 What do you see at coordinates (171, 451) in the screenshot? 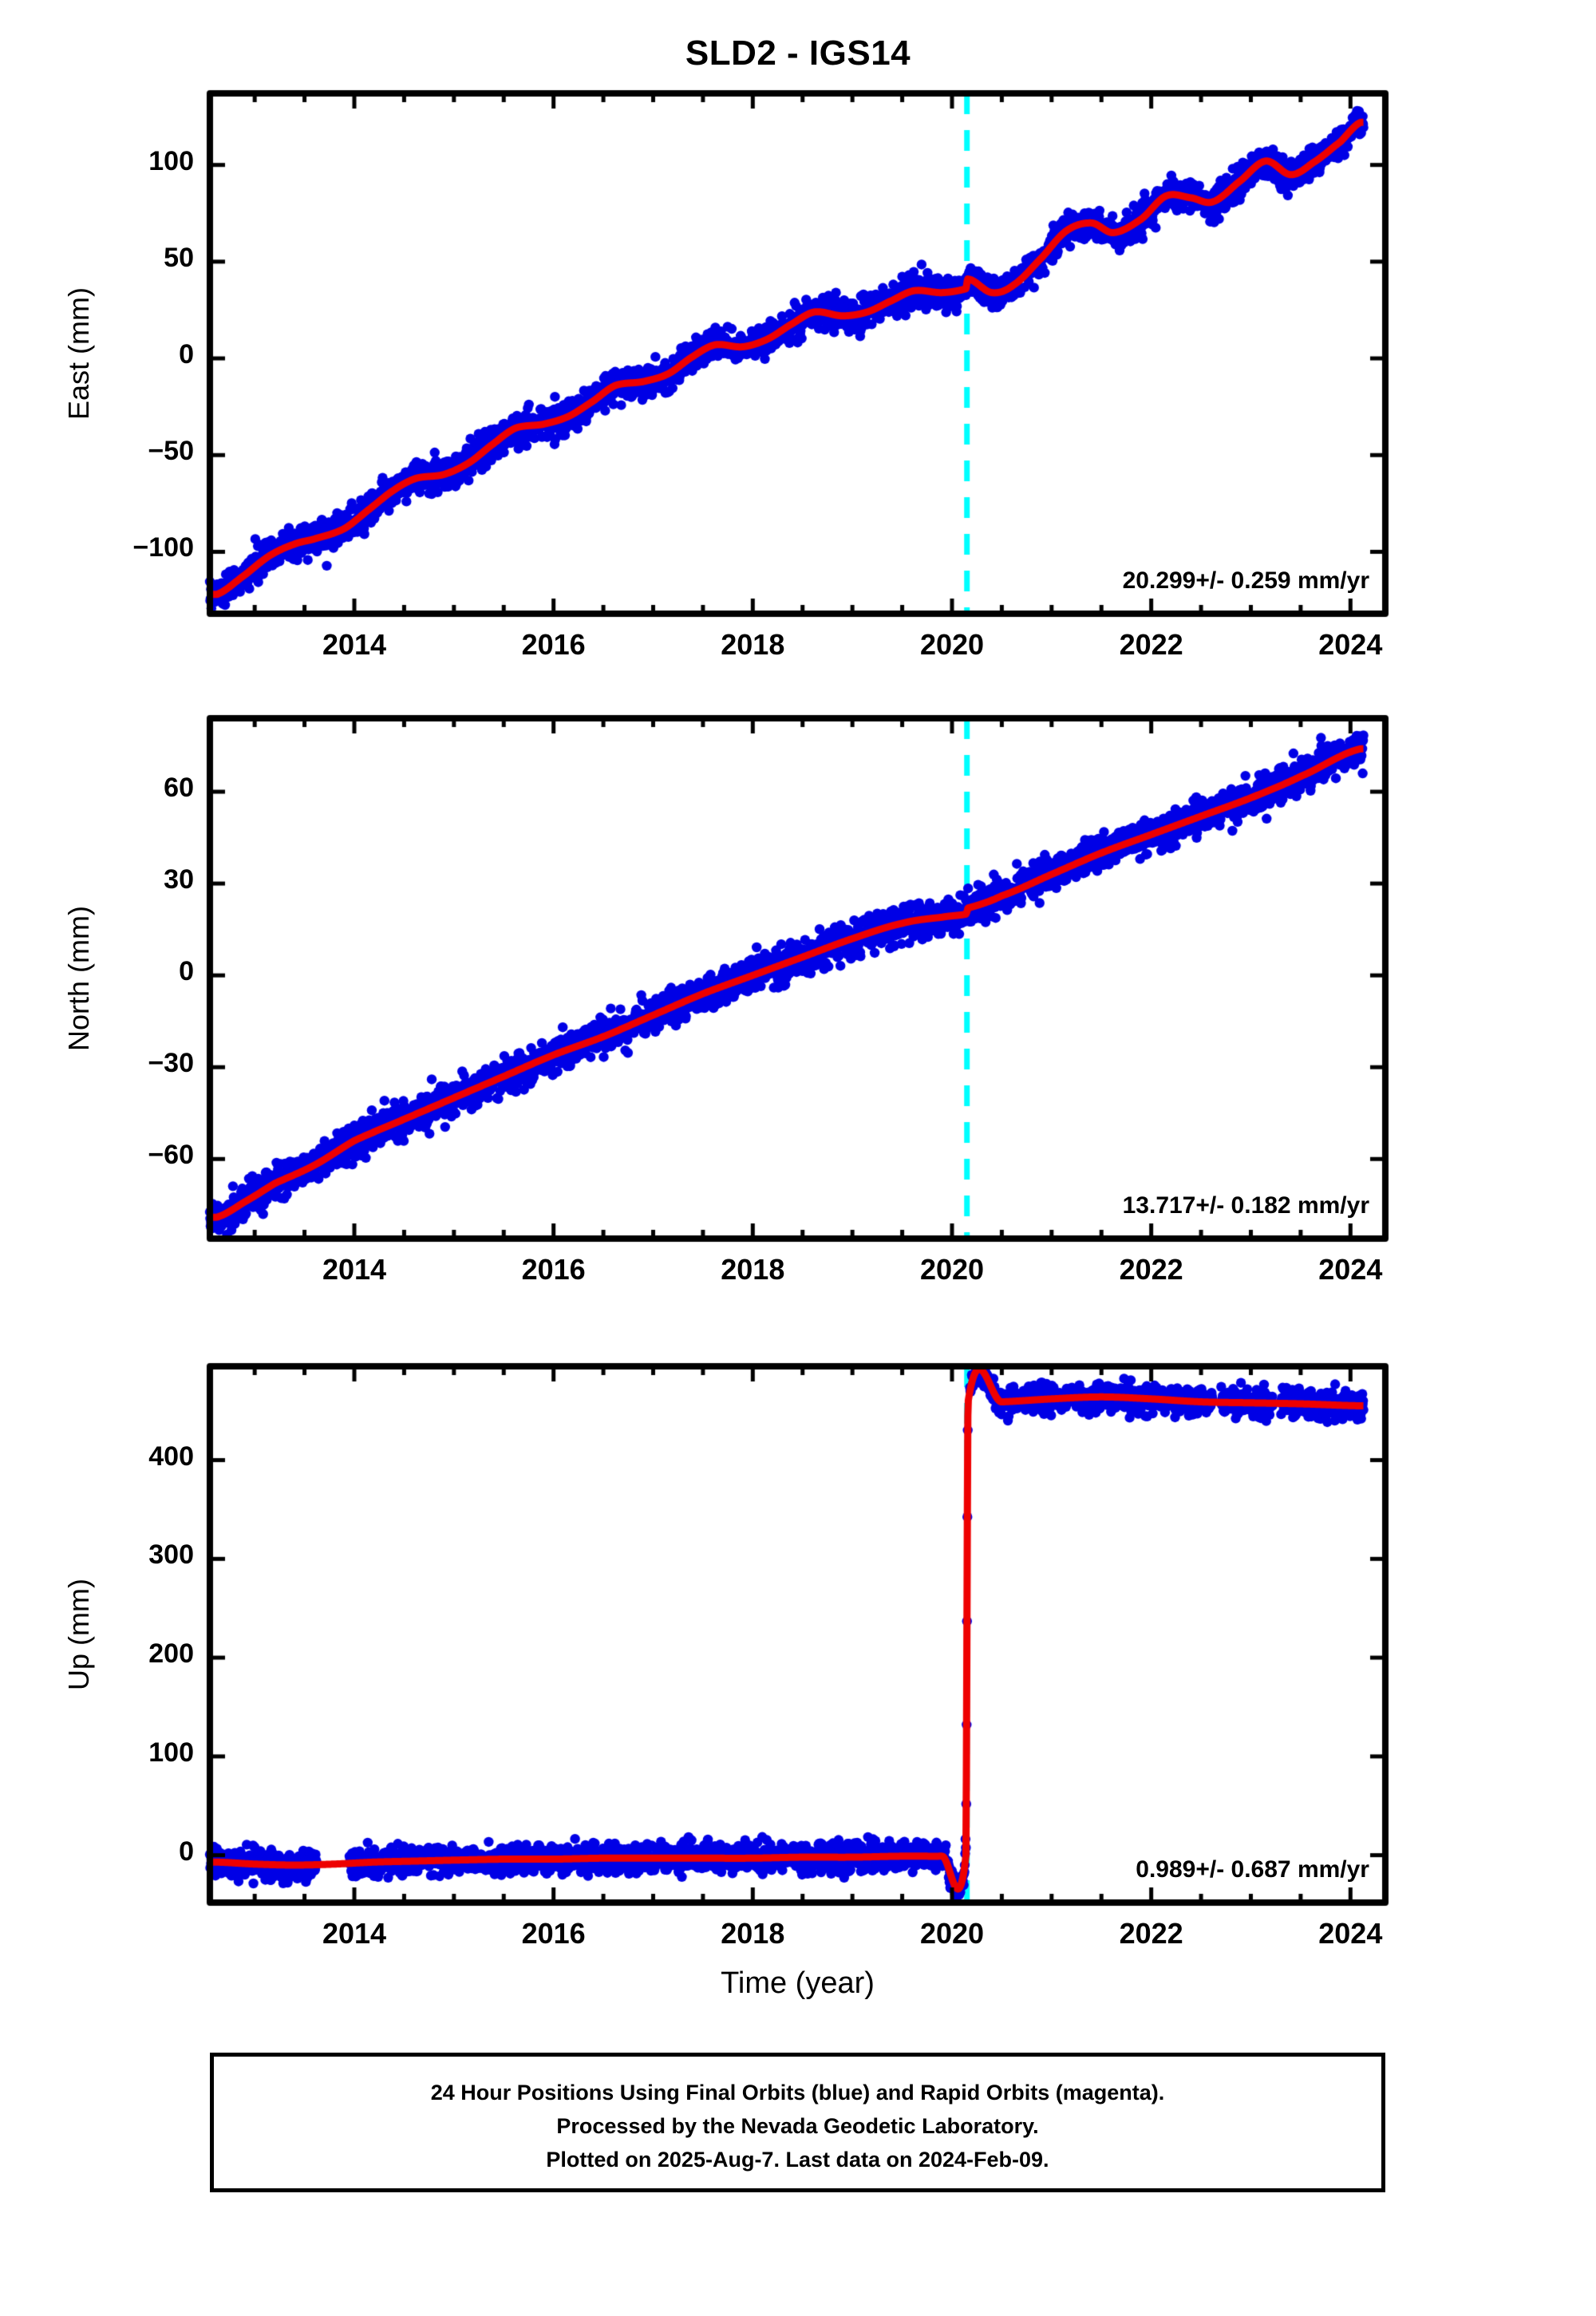
I see `y-tick-label: −50` at bounding box center [171, 451].